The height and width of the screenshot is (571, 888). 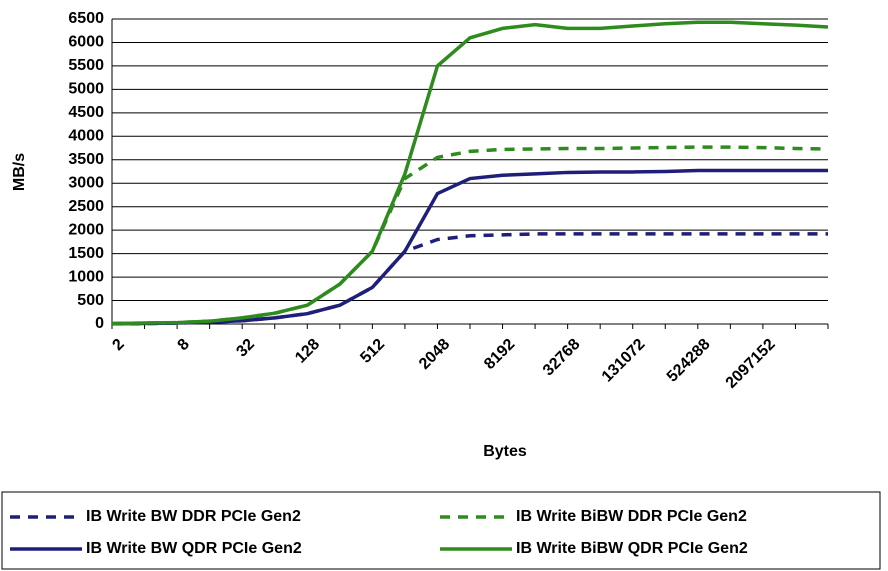 I want to click on x-tick-label: 2097152, so click(x=751, y=364).